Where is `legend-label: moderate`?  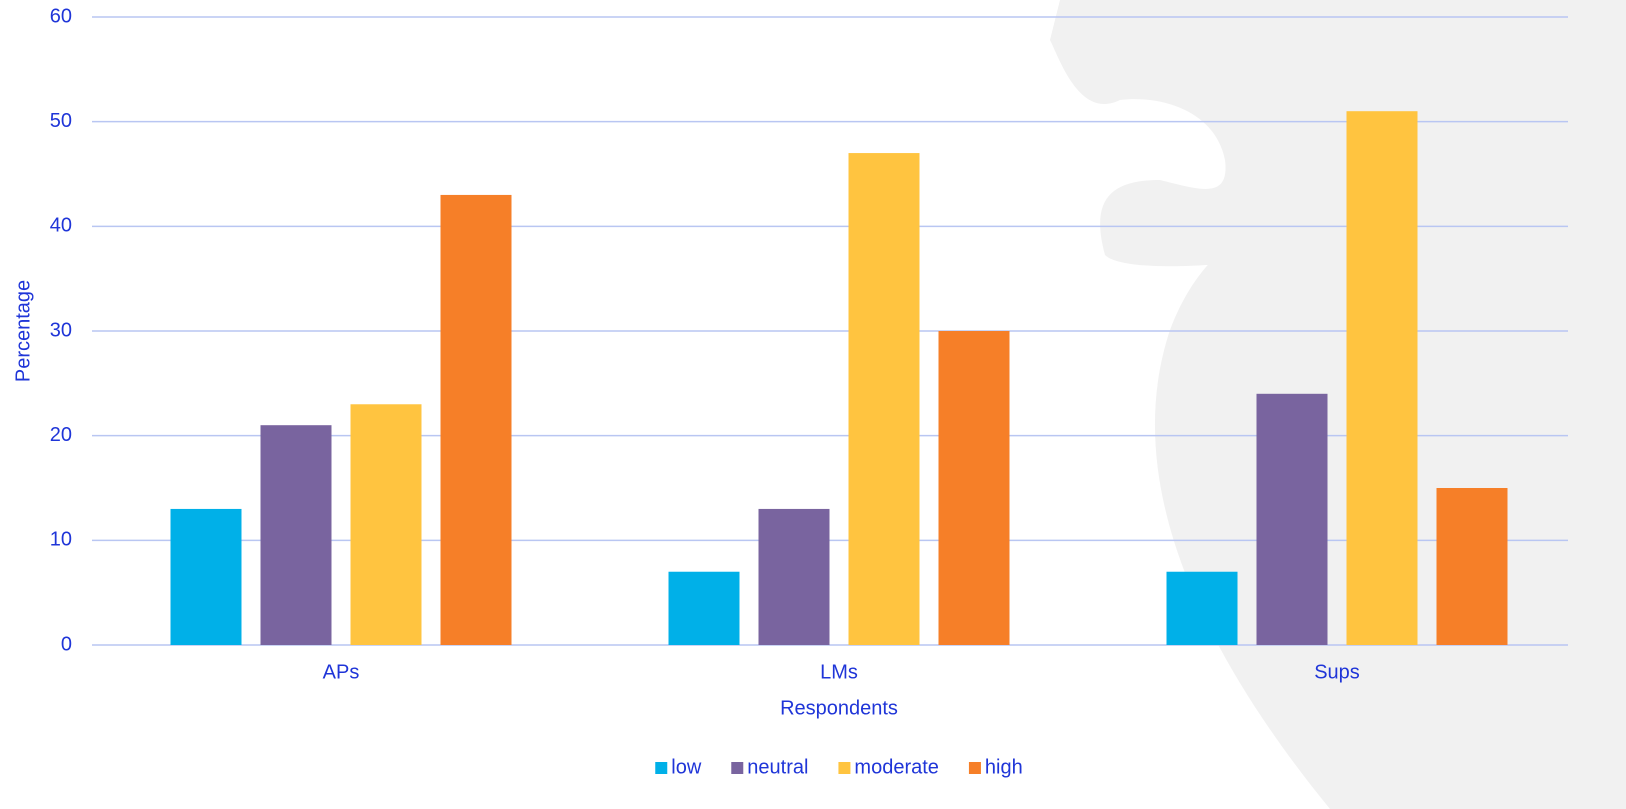
legend-label: moderate is located at coordinates (896, 767).